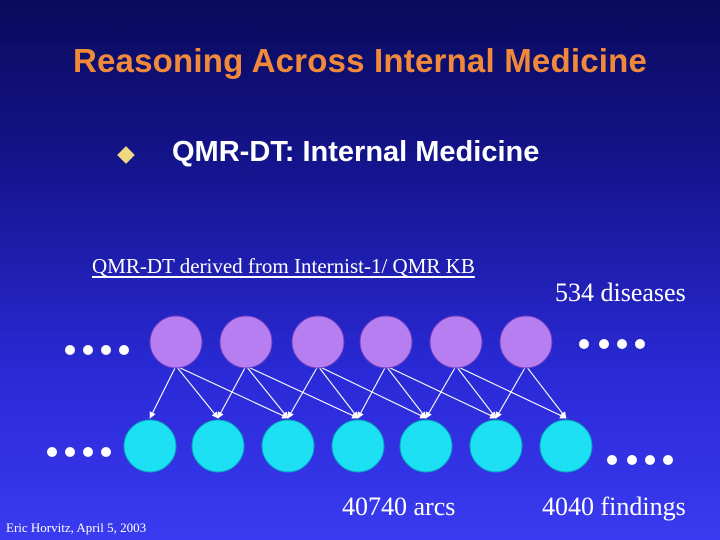  I want to click on slide-title: Reasoning Across Internal Medicine, so click(360, 60).